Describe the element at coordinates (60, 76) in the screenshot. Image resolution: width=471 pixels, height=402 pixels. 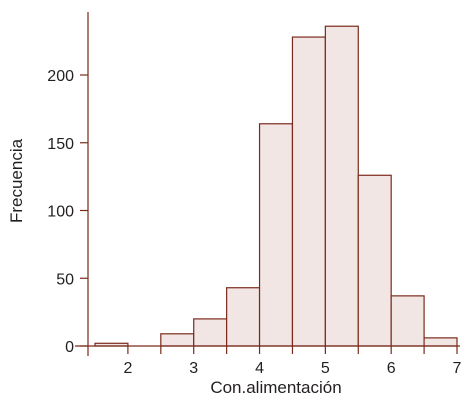
I see `y-tick-label-200: 200` at that location.